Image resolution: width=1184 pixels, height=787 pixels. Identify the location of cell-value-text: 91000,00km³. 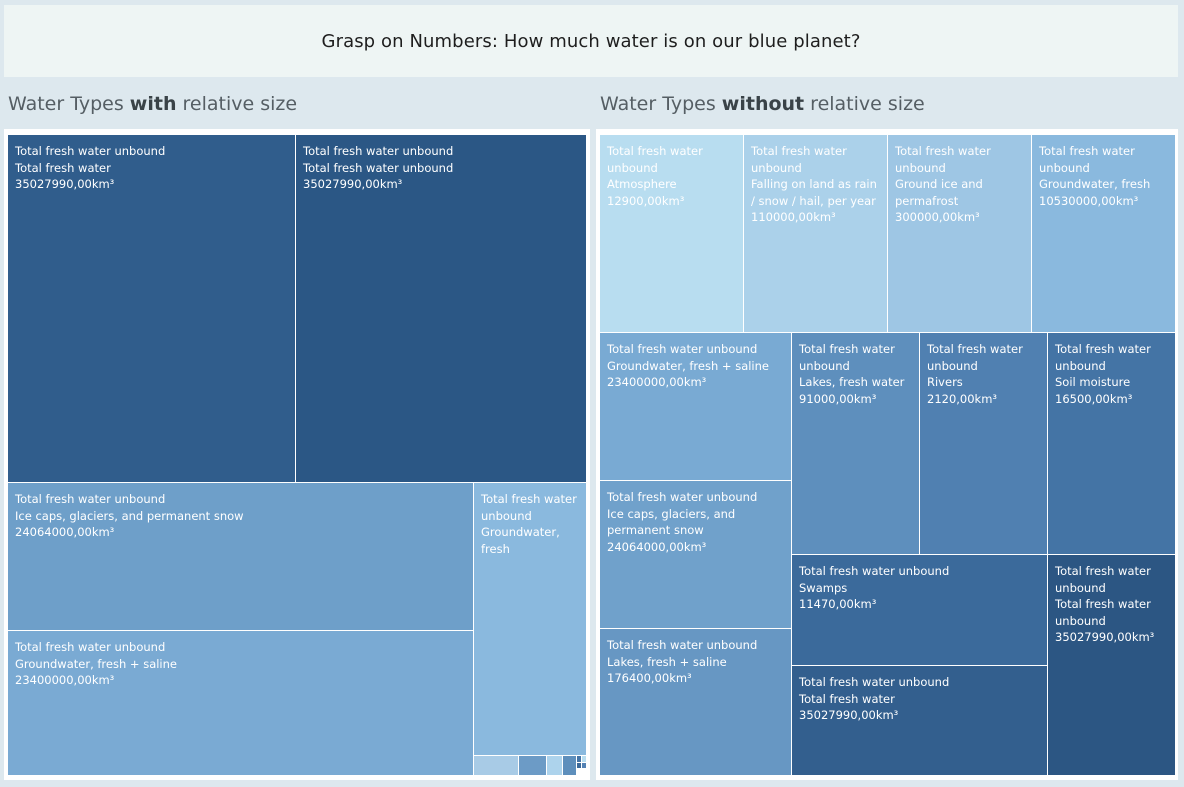
(838, 398).